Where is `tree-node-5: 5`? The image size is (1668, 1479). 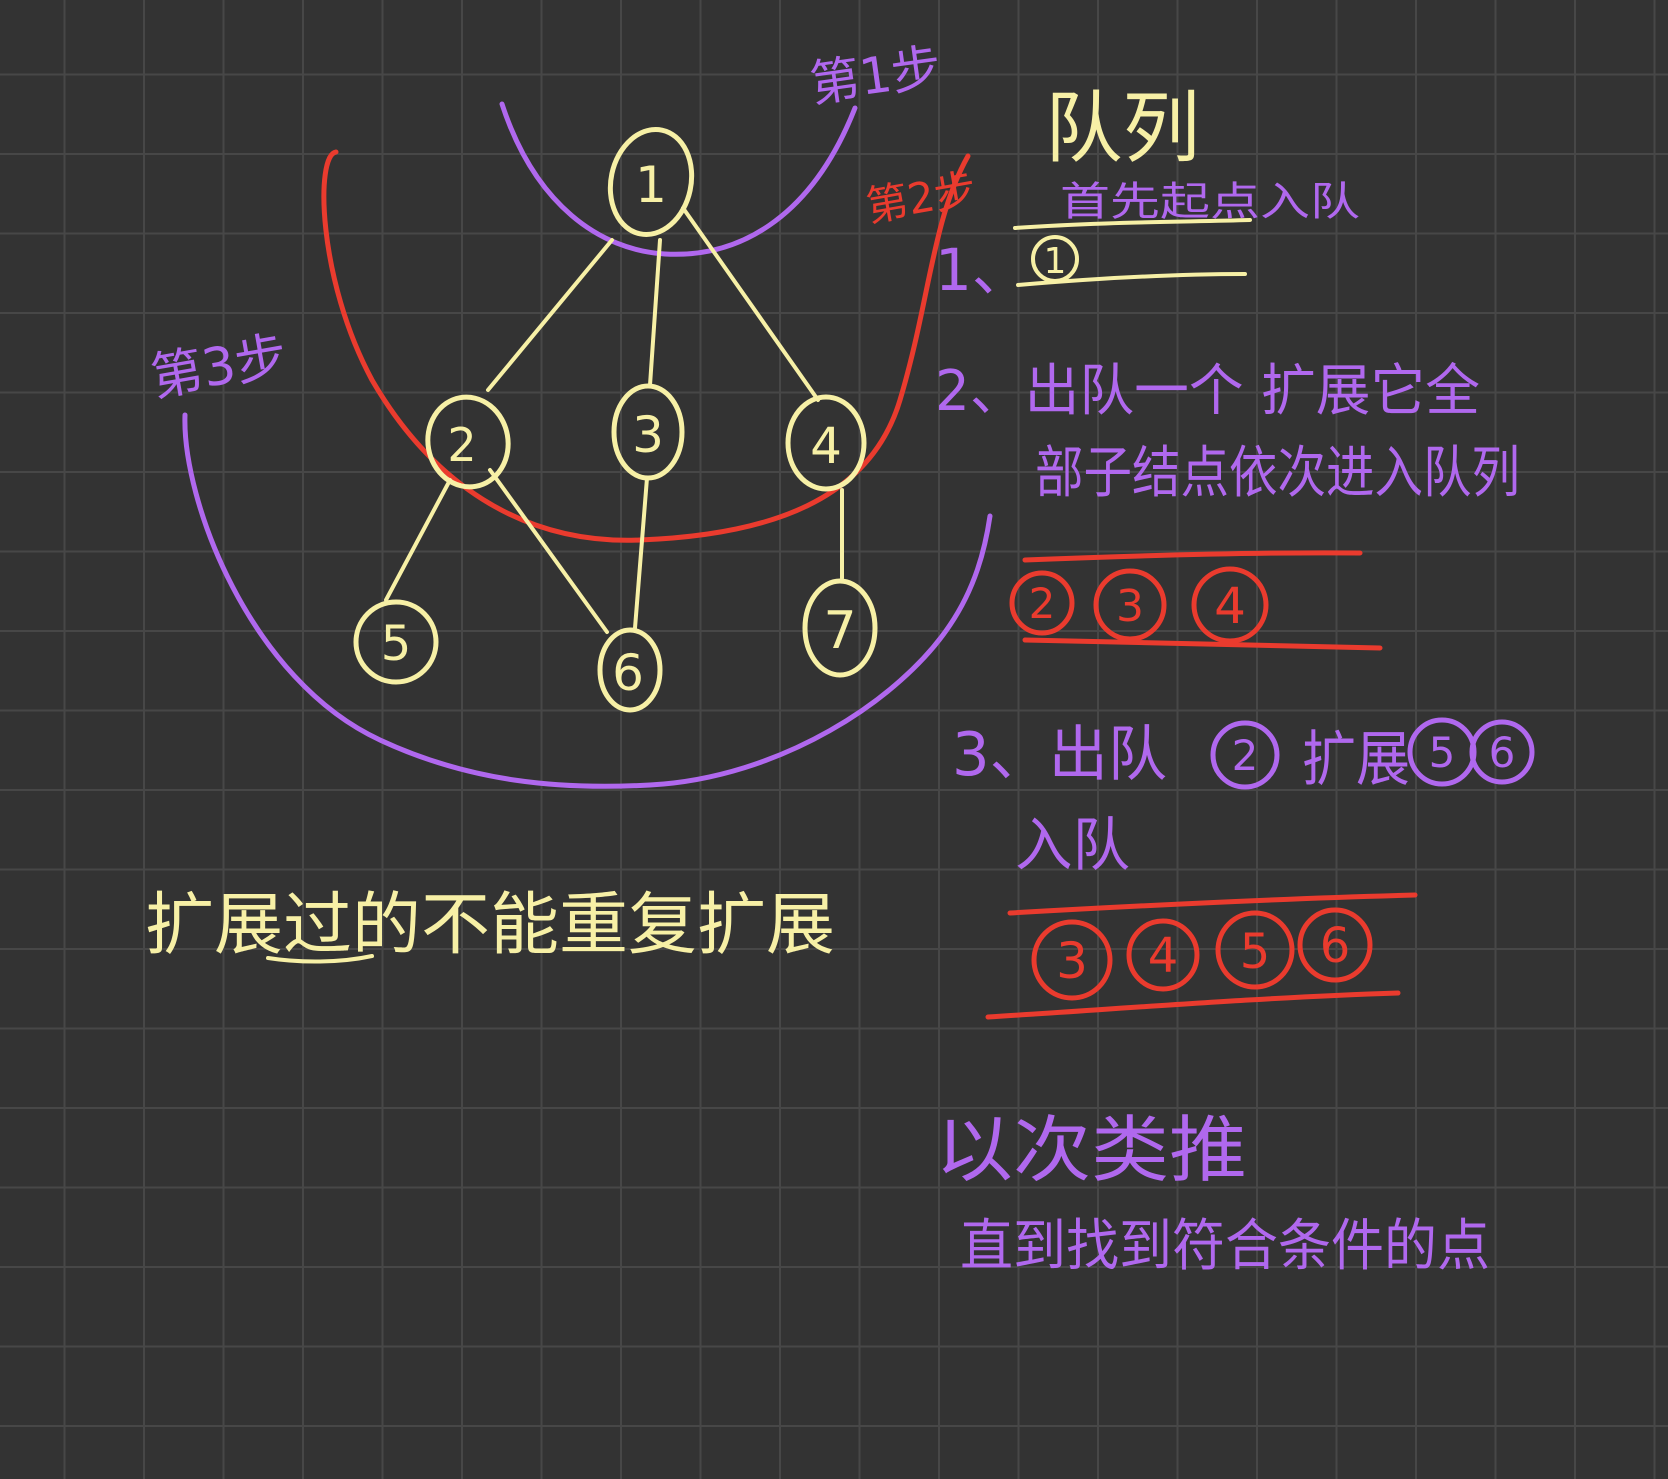
tree-node-5: 5 is located at coordinates (396, 642).